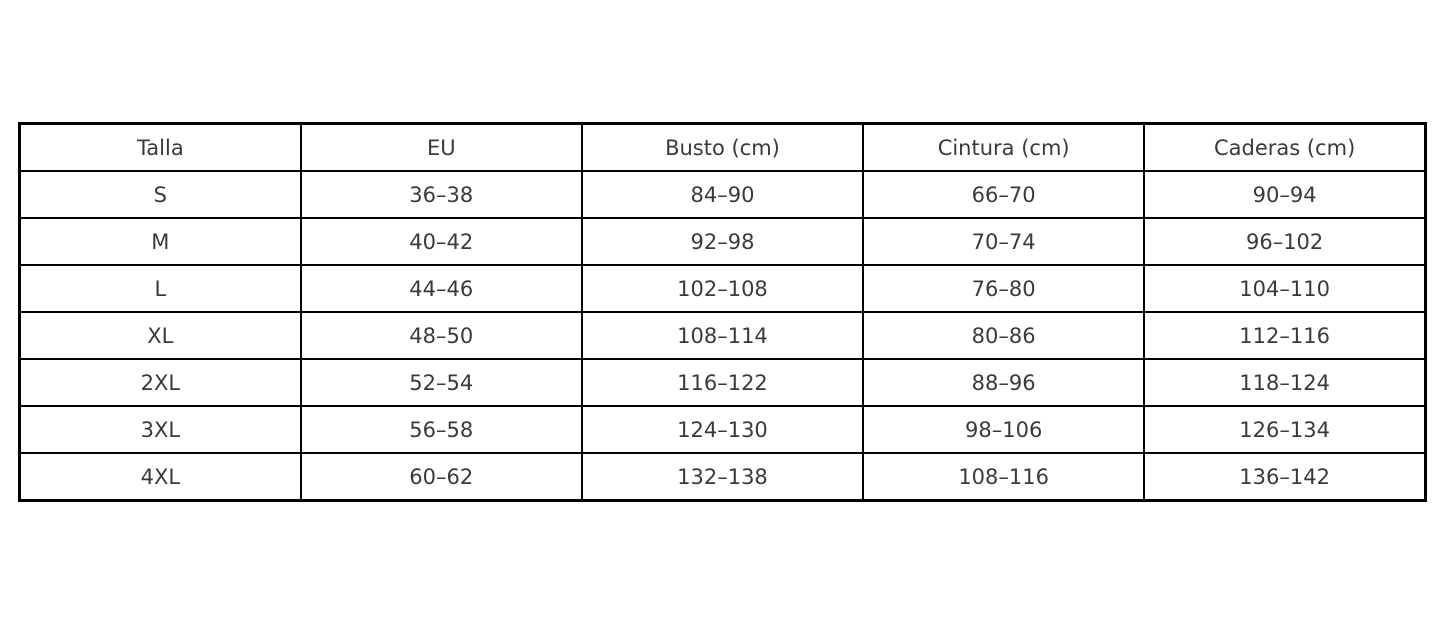 The width and height of the screenshot is (1445, 620). Describe the element at coordinates (1004, 147) in the screenshot. I see `column-header-cintura: Cintura (cm)` at that location.